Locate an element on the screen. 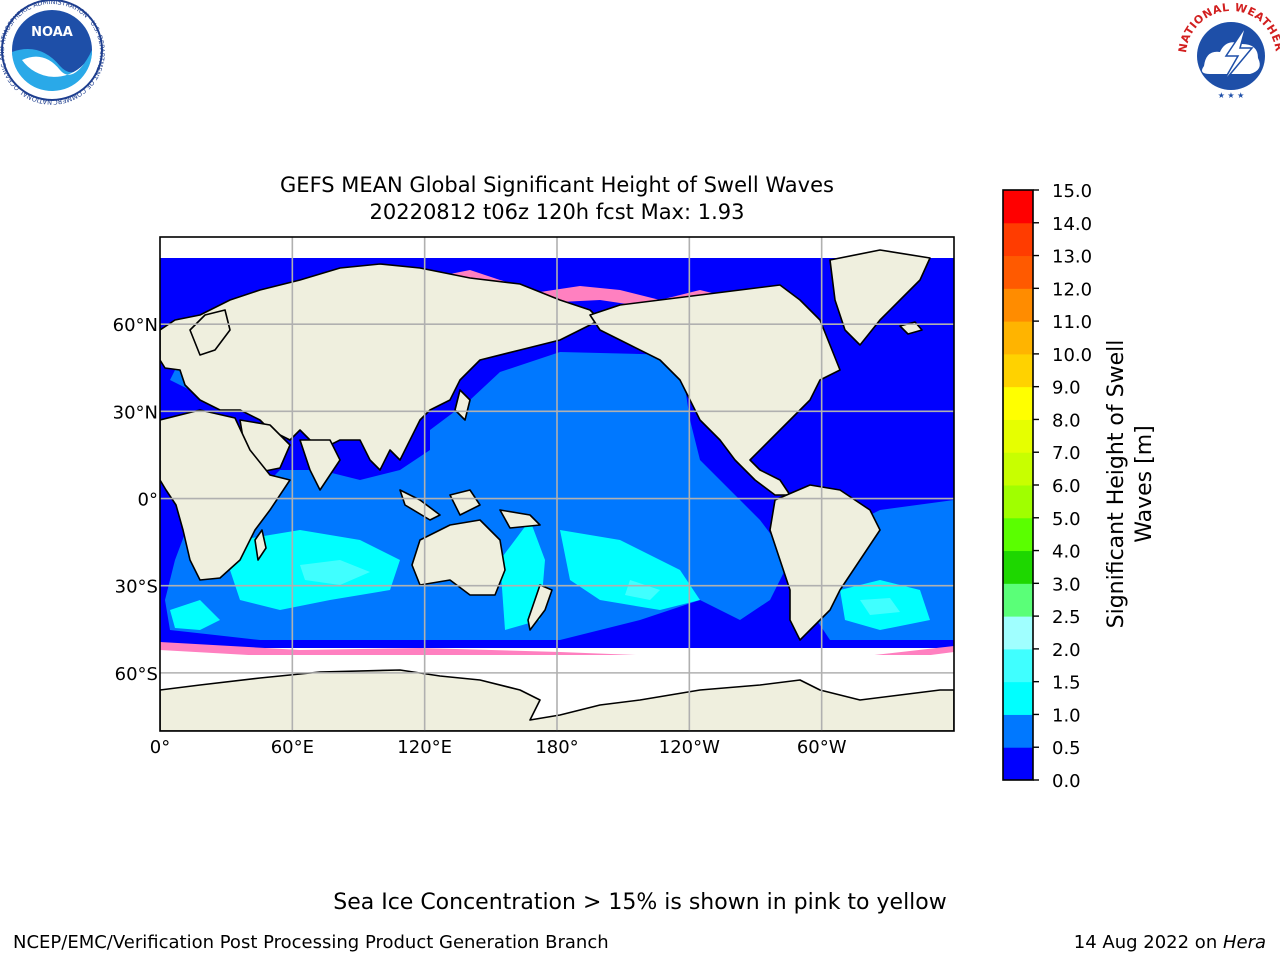  colorbar-tick-label: 13.0 is located at coordinates (1072, 257).